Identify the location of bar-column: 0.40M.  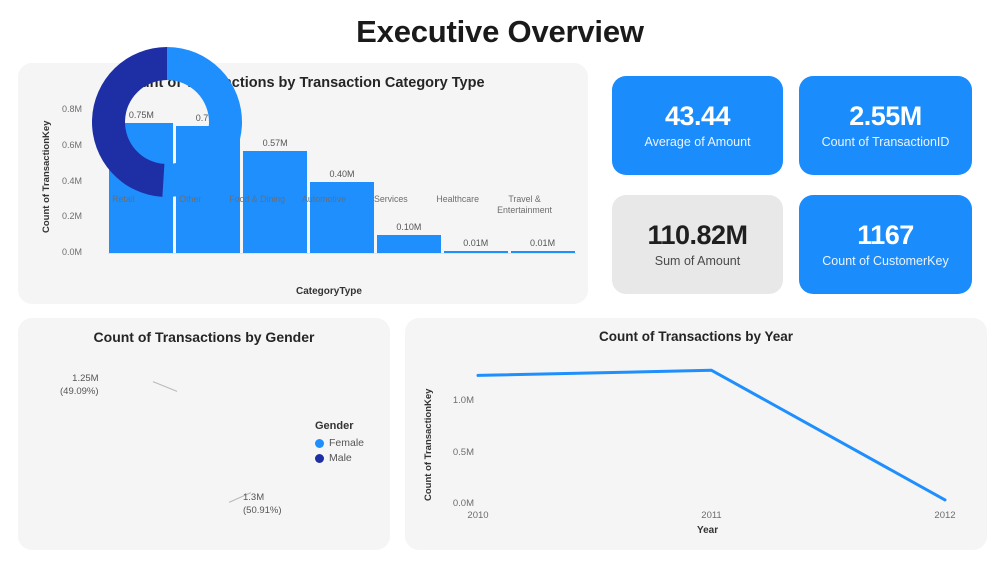
(342, 181).